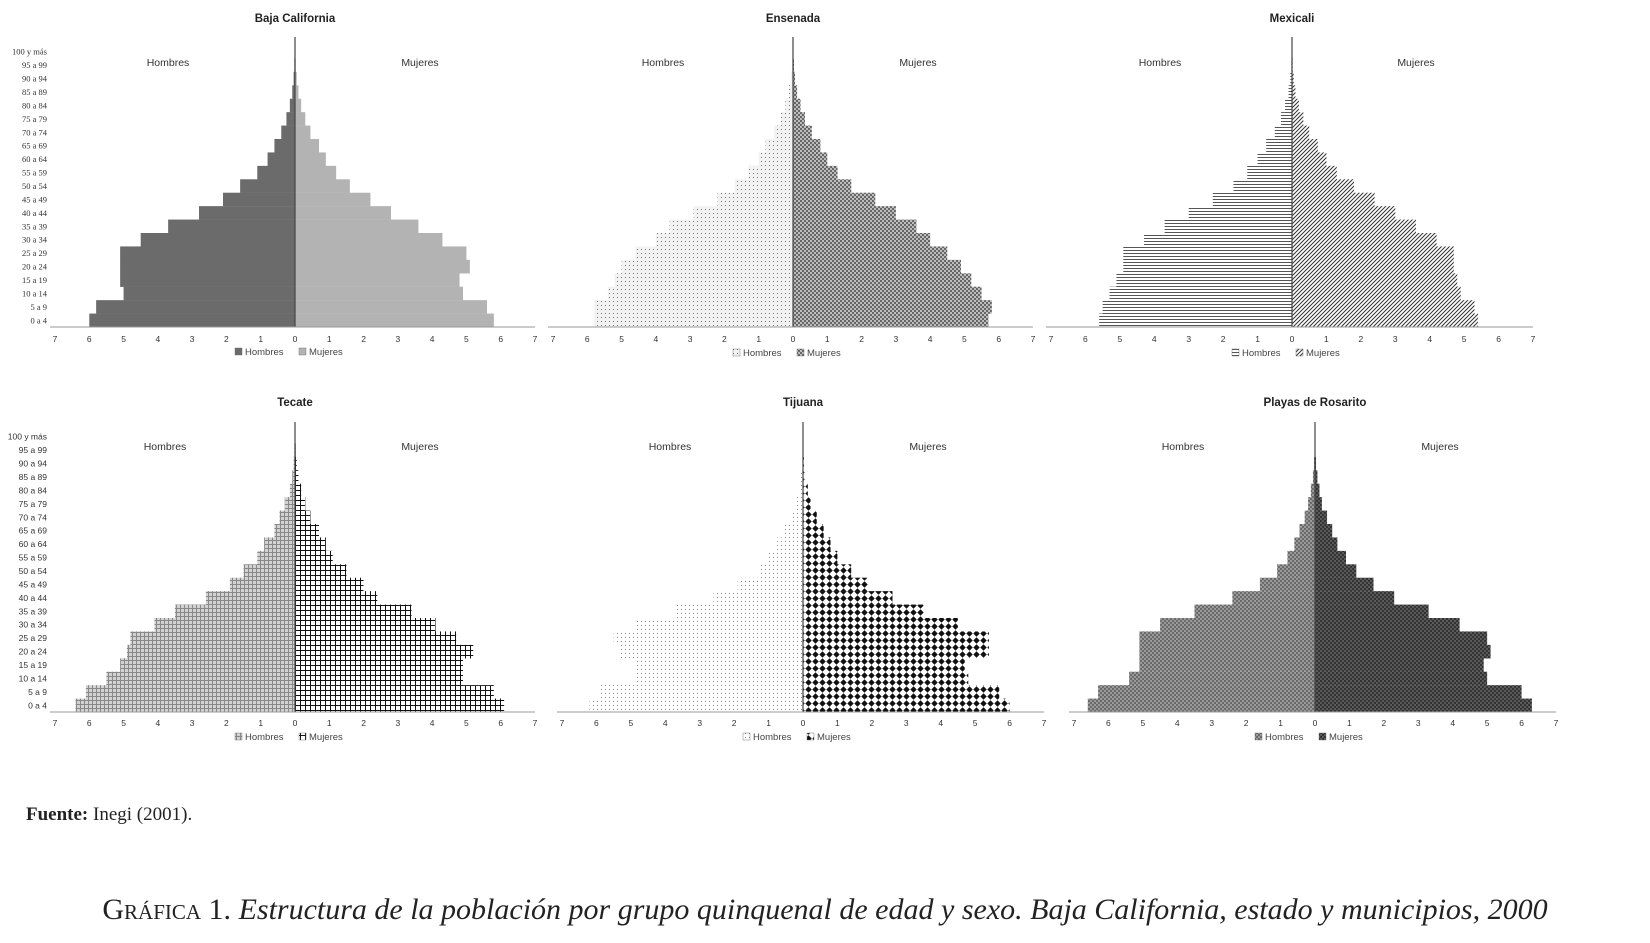  I want to click on playas-de-rosarito-x-tick-12: 5, so click(1487, 723).